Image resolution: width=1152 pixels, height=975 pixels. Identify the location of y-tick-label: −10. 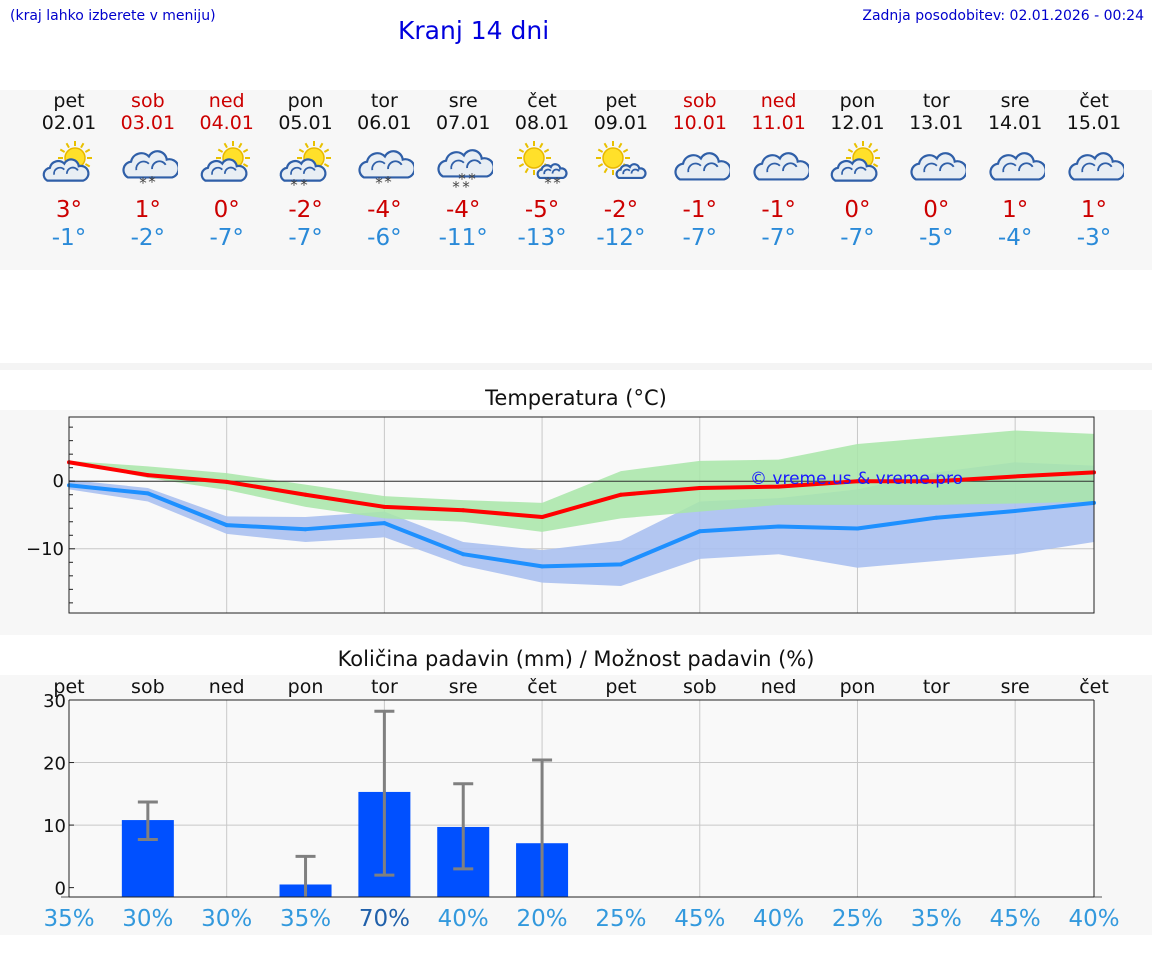
(45, 549).